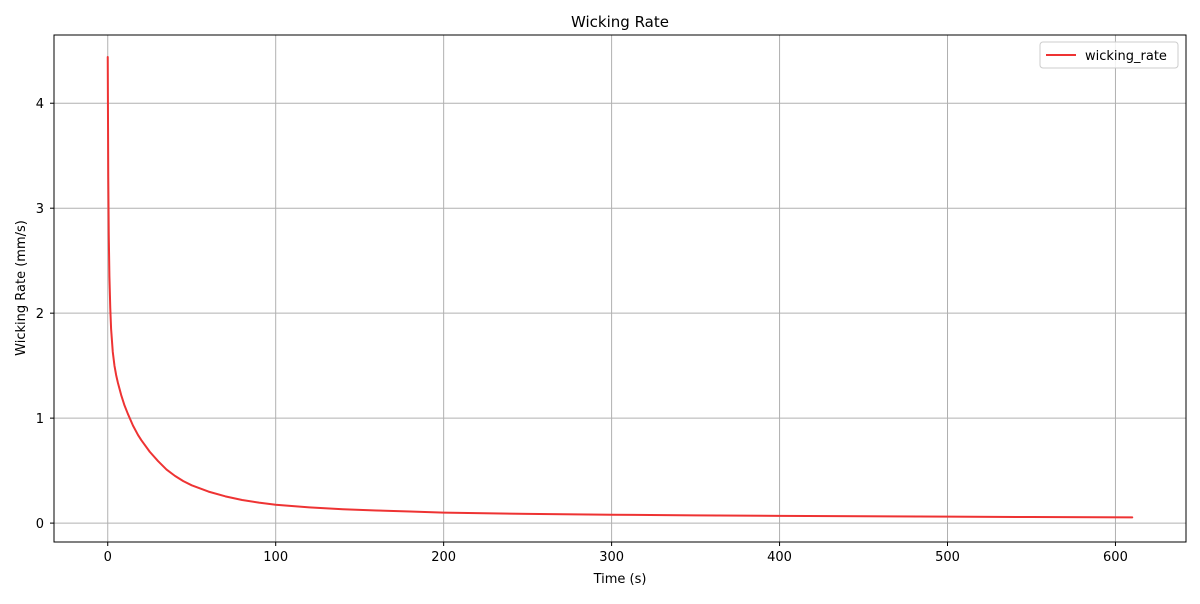  What do you see at coordinates (620, 22) in the screenshot?
I see `chart-title: Wicking Rate` at bounding box center [620, 22].